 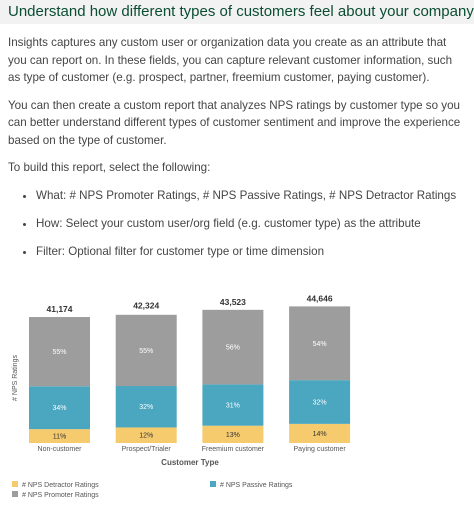 I want to click on segment-label: 14%, so click(x=320, y=434).